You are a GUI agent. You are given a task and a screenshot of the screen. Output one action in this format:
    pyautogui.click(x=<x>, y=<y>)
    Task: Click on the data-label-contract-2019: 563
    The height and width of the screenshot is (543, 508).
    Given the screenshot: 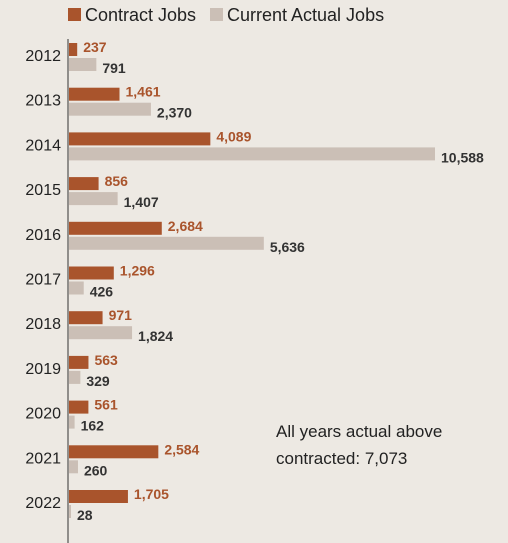 What is the action you would take?
    pyautogui.click(x=106, y=360)
    